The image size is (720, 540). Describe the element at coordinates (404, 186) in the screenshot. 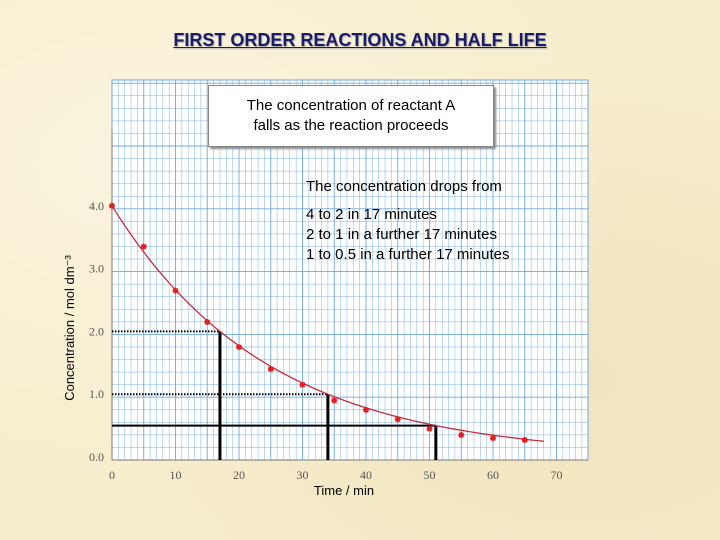

I see `info-lead: The concentration drops from` at that location.